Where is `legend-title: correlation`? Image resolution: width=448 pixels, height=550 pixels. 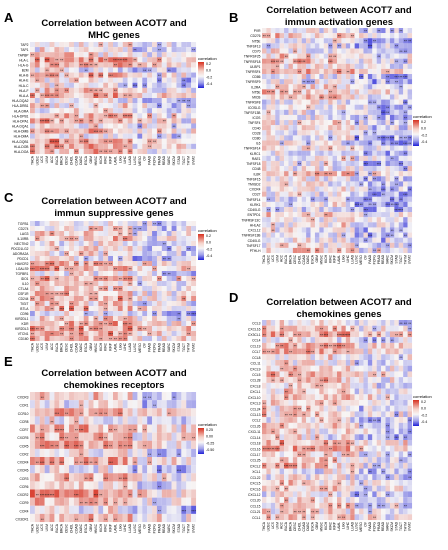 legend-title: correlation is located at coordinates (207, 230).